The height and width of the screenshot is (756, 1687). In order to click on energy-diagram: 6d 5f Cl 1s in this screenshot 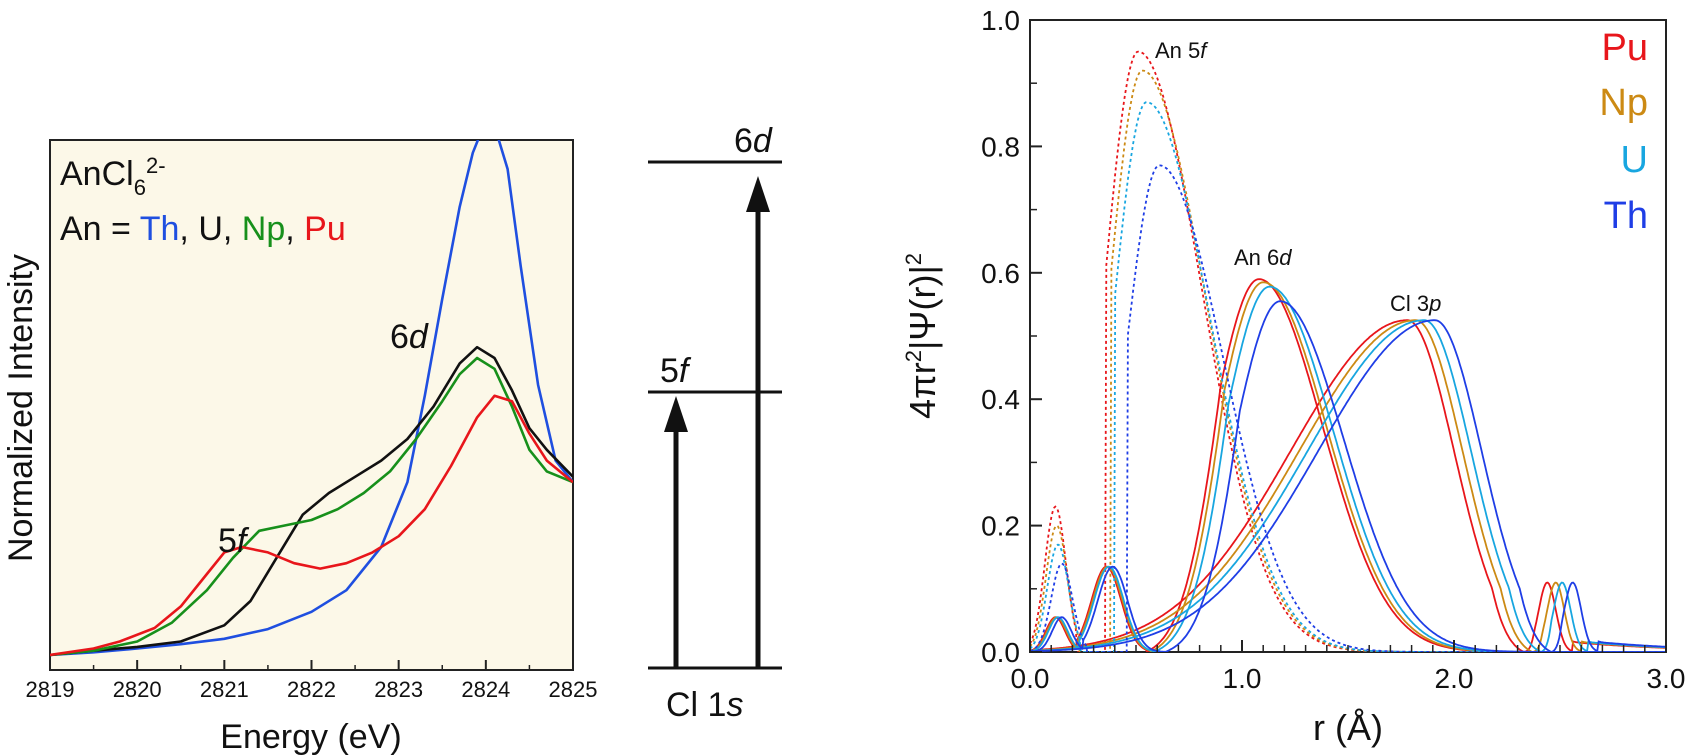, I will do `click(715, 423)`.